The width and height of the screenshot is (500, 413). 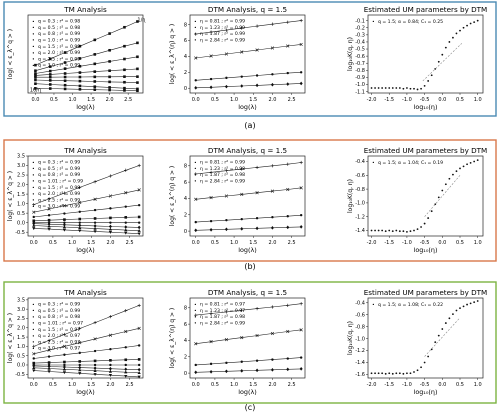 I want to click on y-axis-label: log( < ε_λ^q > ), so click(x=10, y=54).